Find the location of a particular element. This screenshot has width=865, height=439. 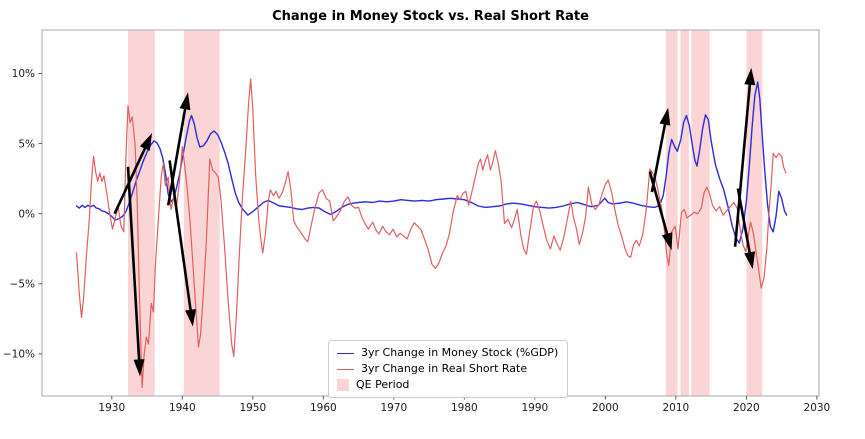

legend-label-real-short-rate: 3yr Change in Real Short Rate is located at coordinates (444, 369).